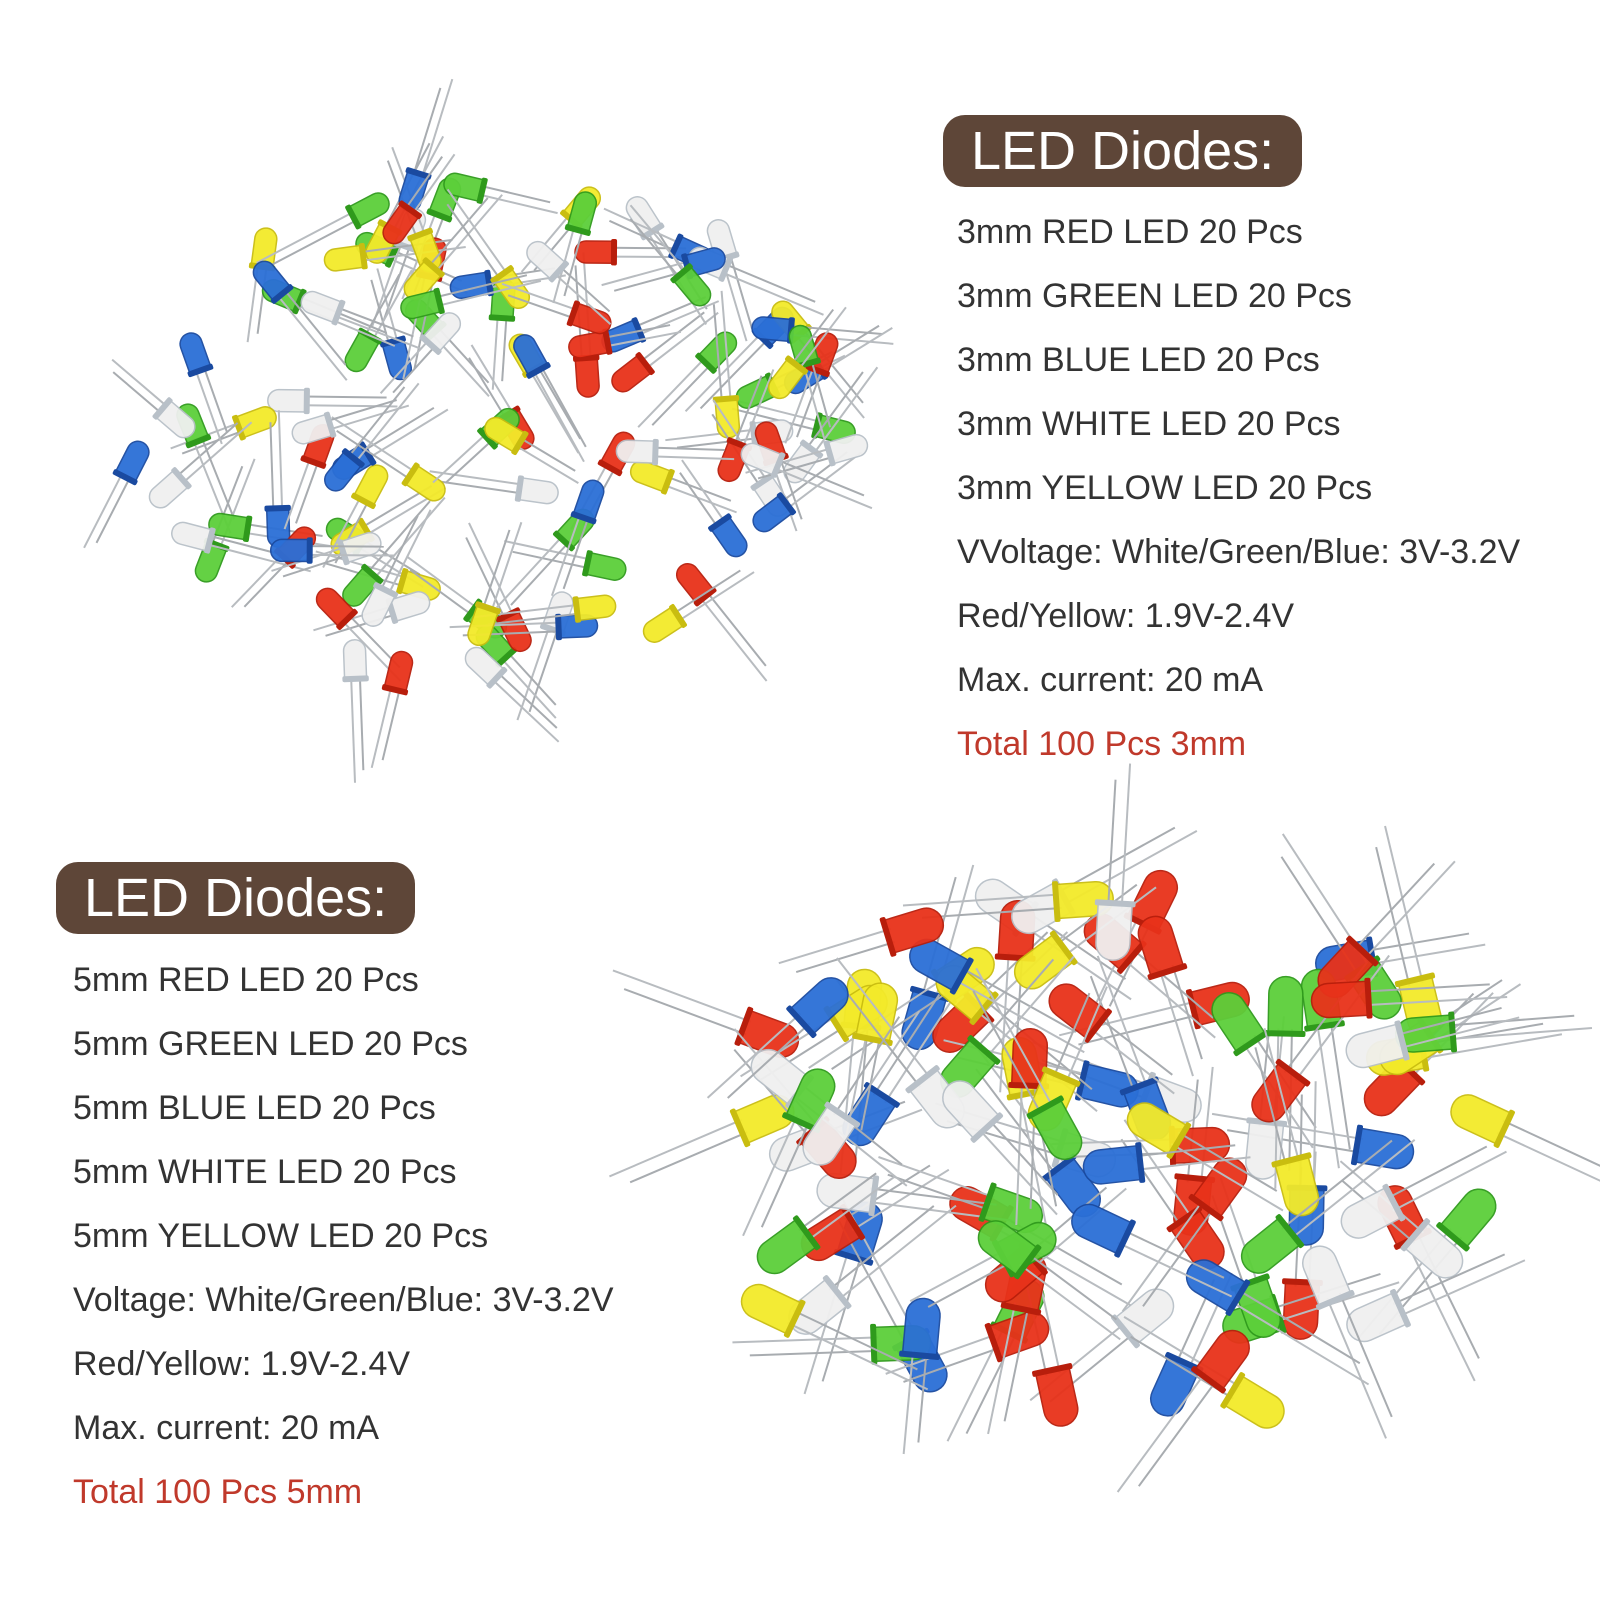 This screenshot has height=1600, width=1600. Describe the element at coordinates (343, 1300) in the screenshot. I see `spec-line: Voltage: White/Green/Blue: 3V-3.2V` at that location.